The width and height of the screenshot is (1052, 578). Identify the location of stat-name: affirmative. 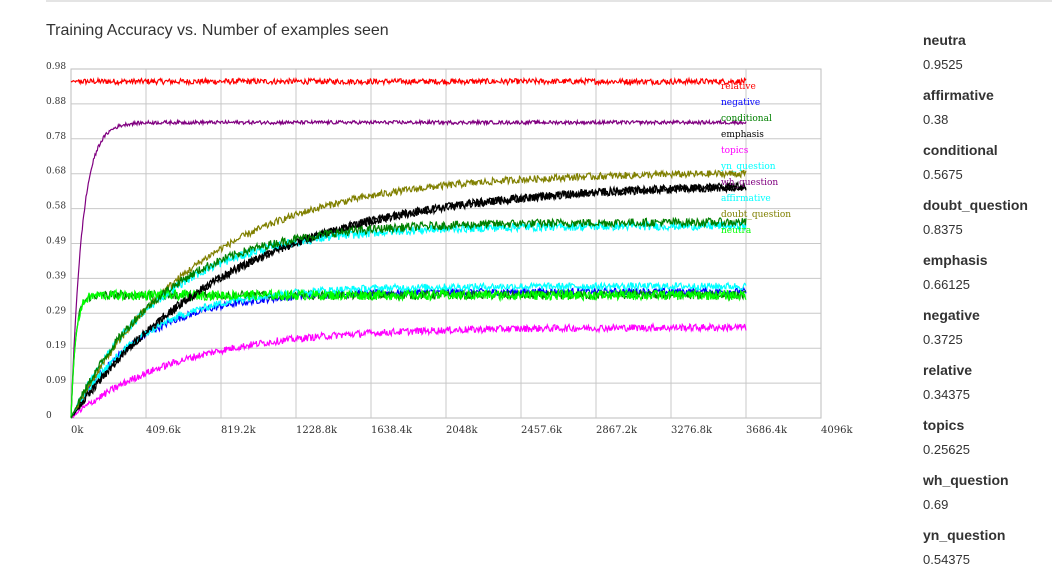
(958, 95).